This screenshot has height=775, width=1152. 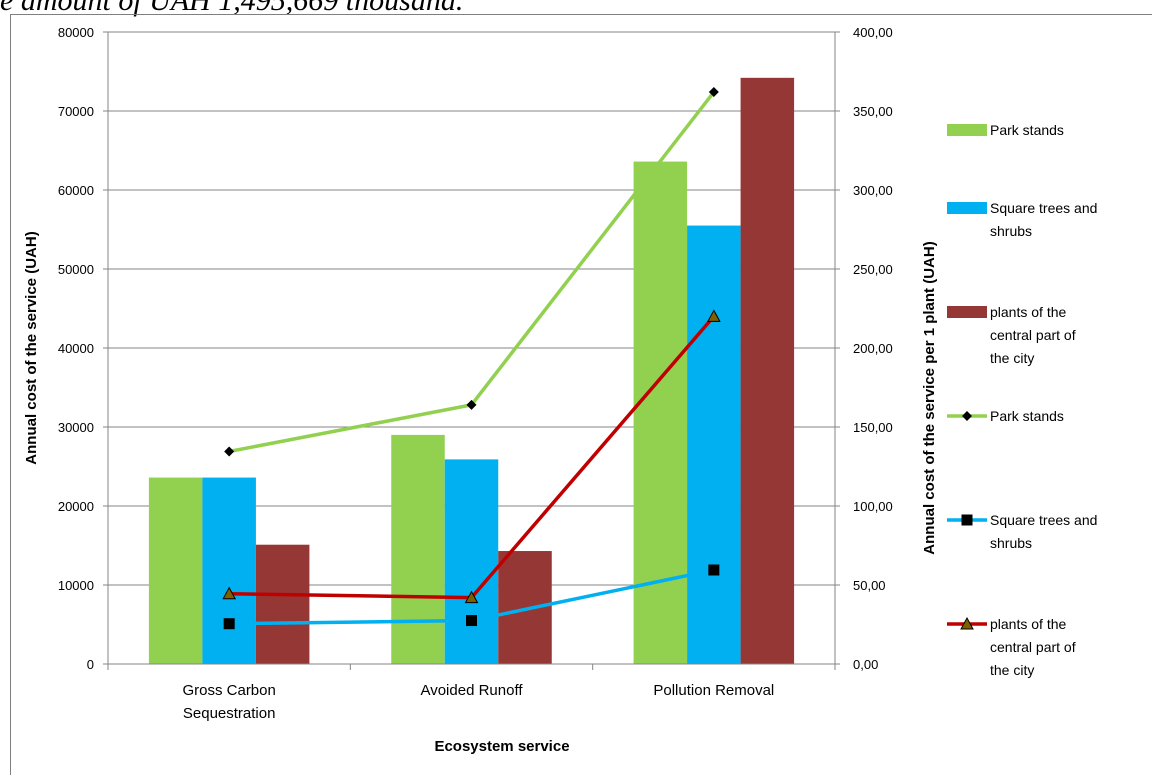 What do you see at coordinates (229, 713) in the screenshot?
I see `category-label: Sequestration` at bounding box center [229, 713].